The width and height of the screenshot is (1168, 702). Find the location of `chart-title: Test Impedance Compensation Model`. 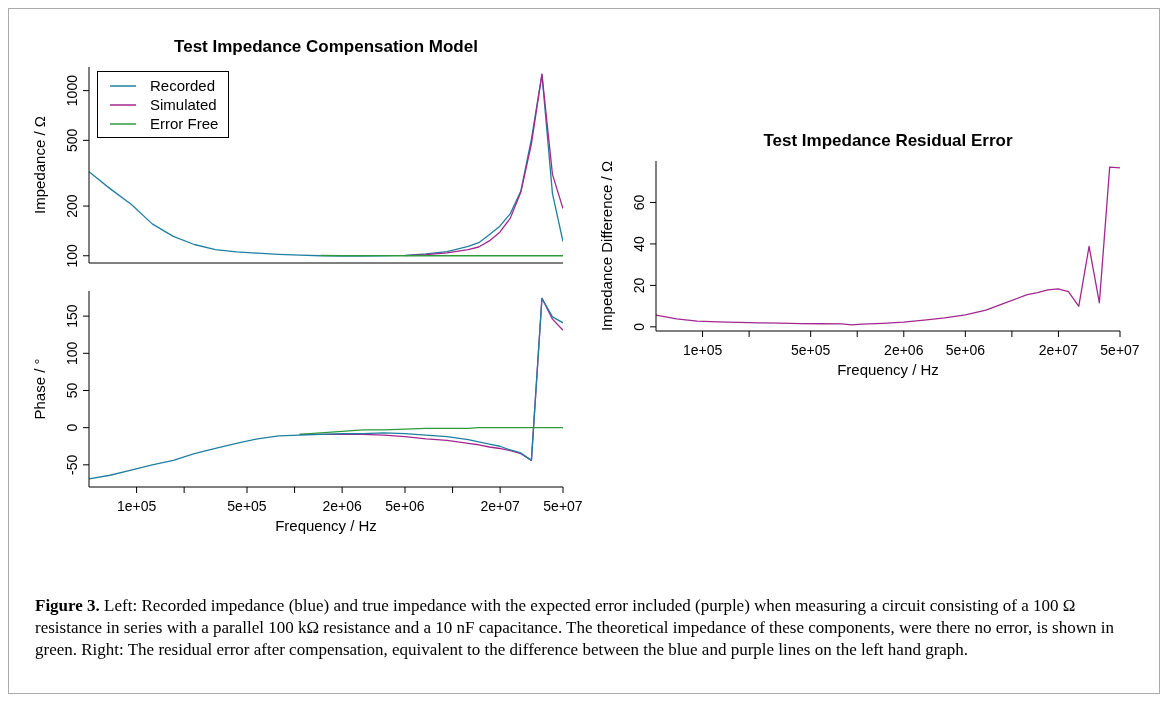

chart-title: Test Impedance Compensation Model is located at coordinates (326, 47).